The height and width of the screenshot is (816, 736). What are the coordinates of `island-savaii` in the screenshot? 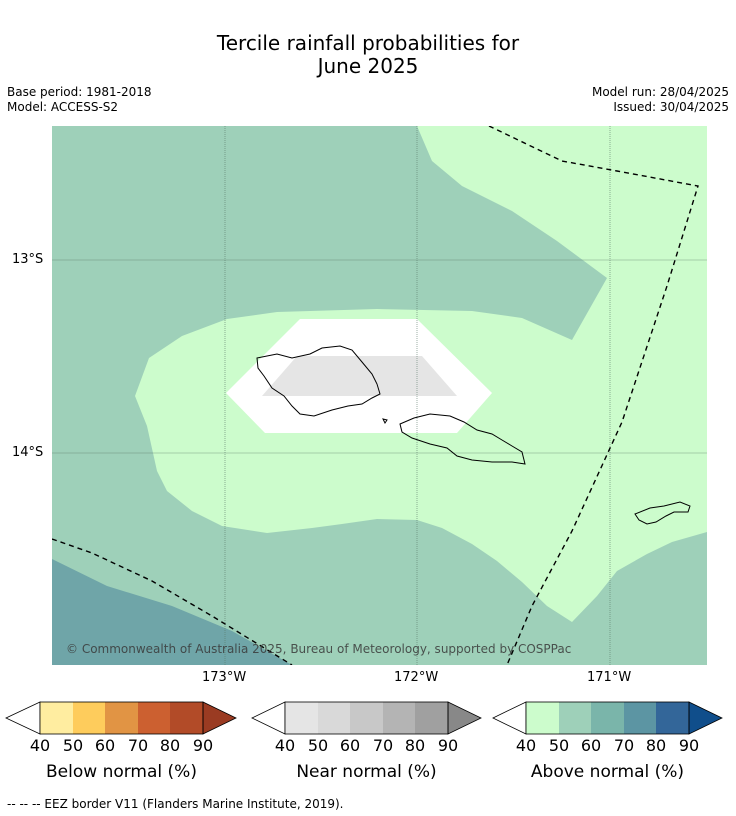 It's located at (318, 381).